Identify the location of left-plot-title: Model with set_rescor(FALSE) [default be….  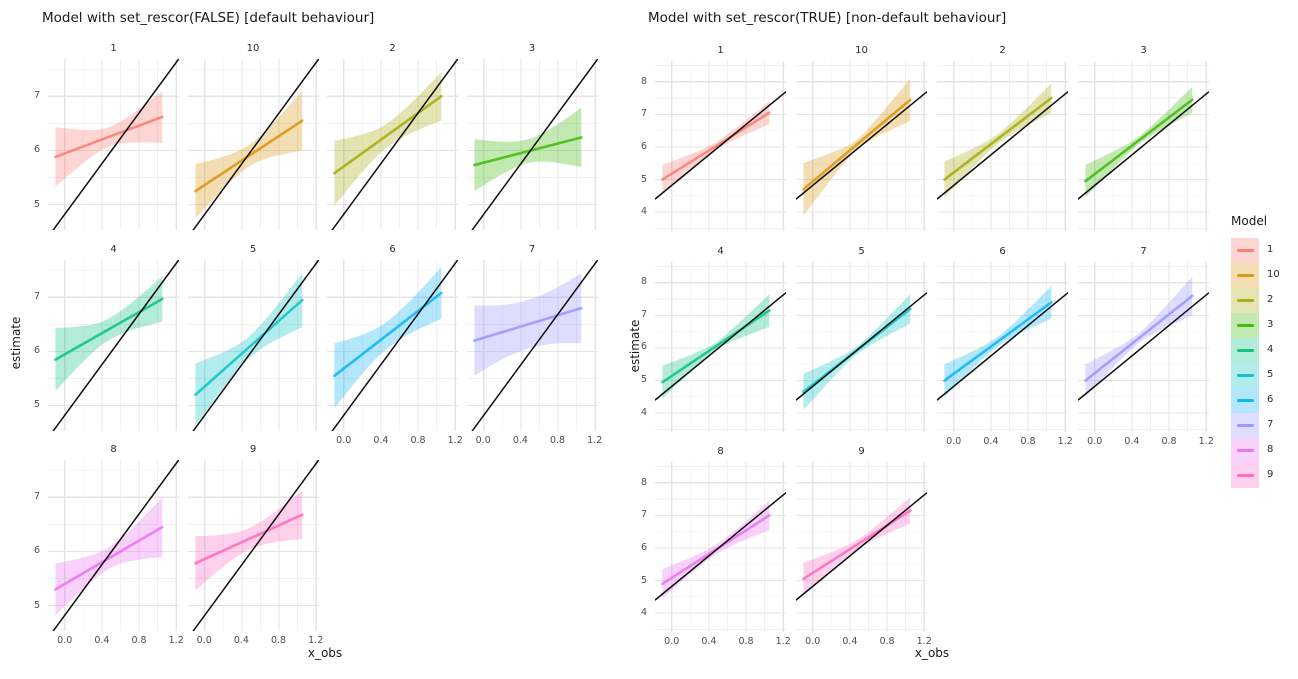
(208, 18).